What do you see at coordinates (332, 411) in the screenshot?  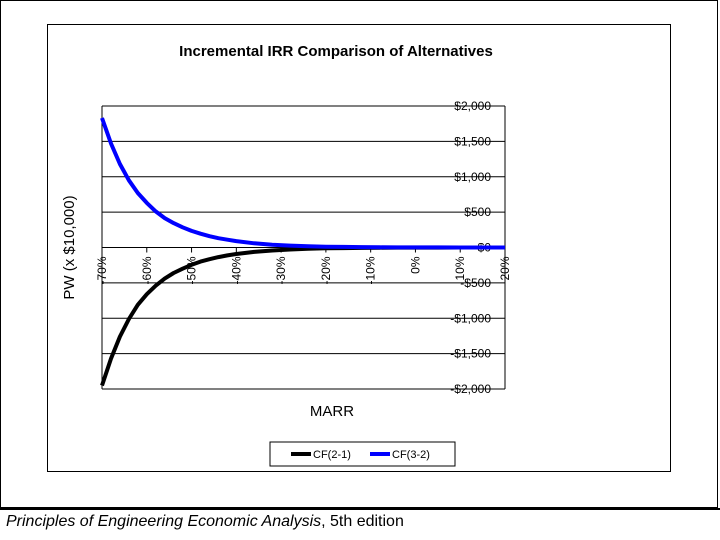 I see `x-axis-title: MARR` at bounding box center [332, 411].